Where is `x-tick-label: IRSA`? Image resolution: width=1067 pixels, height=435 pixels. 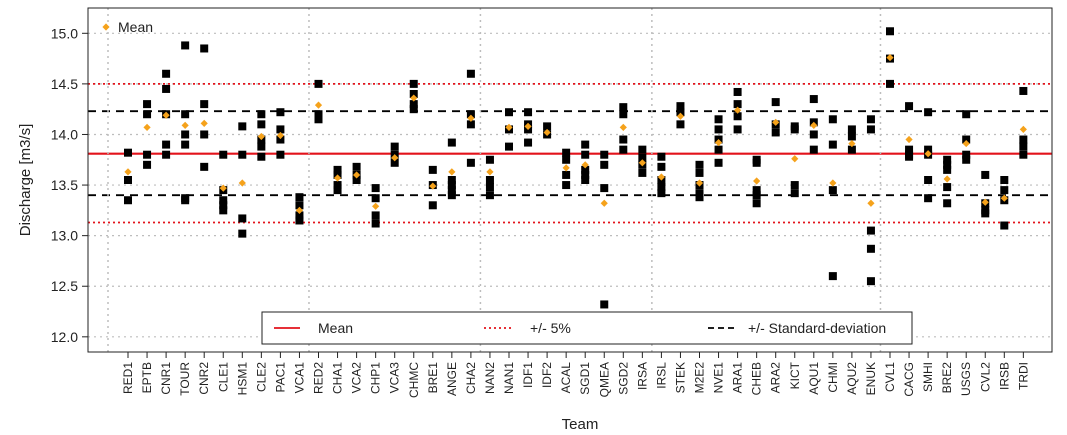 x-tick-label: IRSA is located at coordinates (642, 376).